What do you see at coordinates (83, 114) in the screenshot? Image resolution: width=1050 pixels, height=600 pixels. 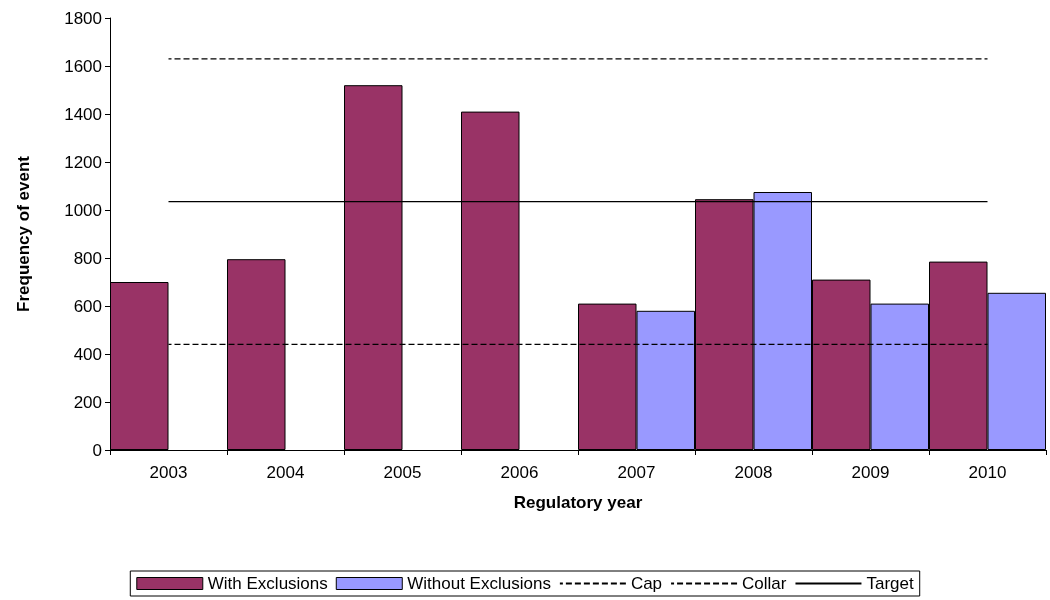 I see `y-tick-label: 1400` at bounding box center [83, 114].